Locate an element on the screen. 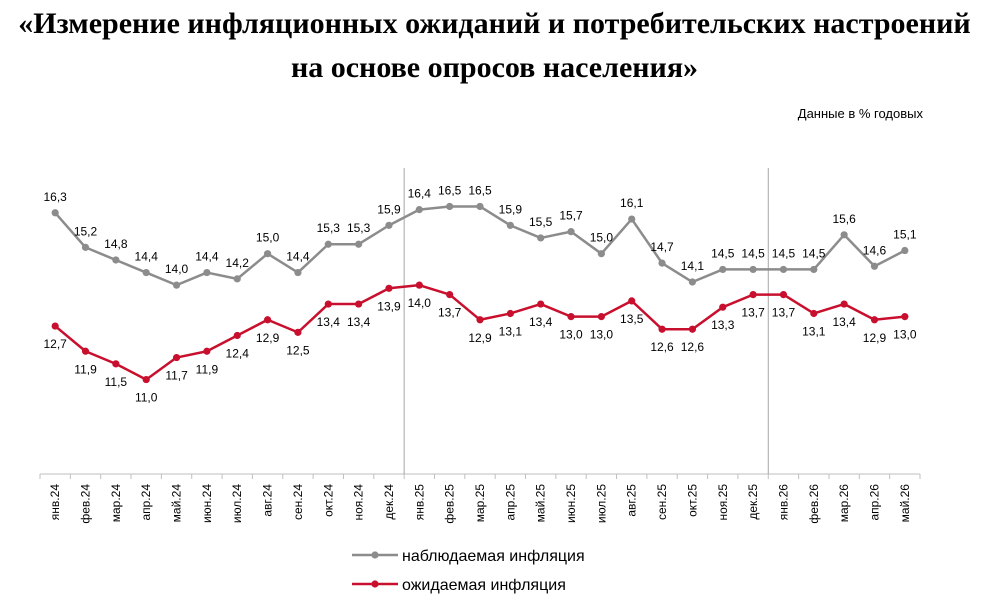 The width and height of the screenshot is (989, 608). legend-label-expected-inflation: ожидаемая инфляция is located at coordinates (484, 585).